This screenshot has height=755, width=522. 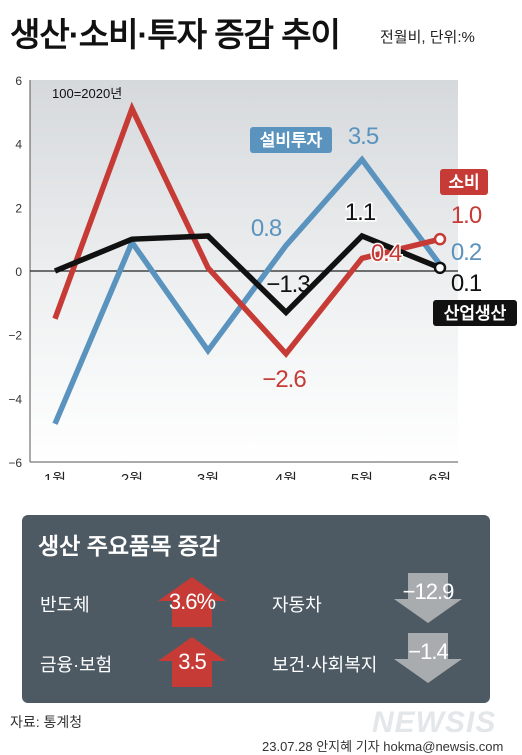 What do you see at coordinates (129, 546) in the screenshot?
I see `panel-title: 생산 주요품목 증감` at bounding box center [129, 546].